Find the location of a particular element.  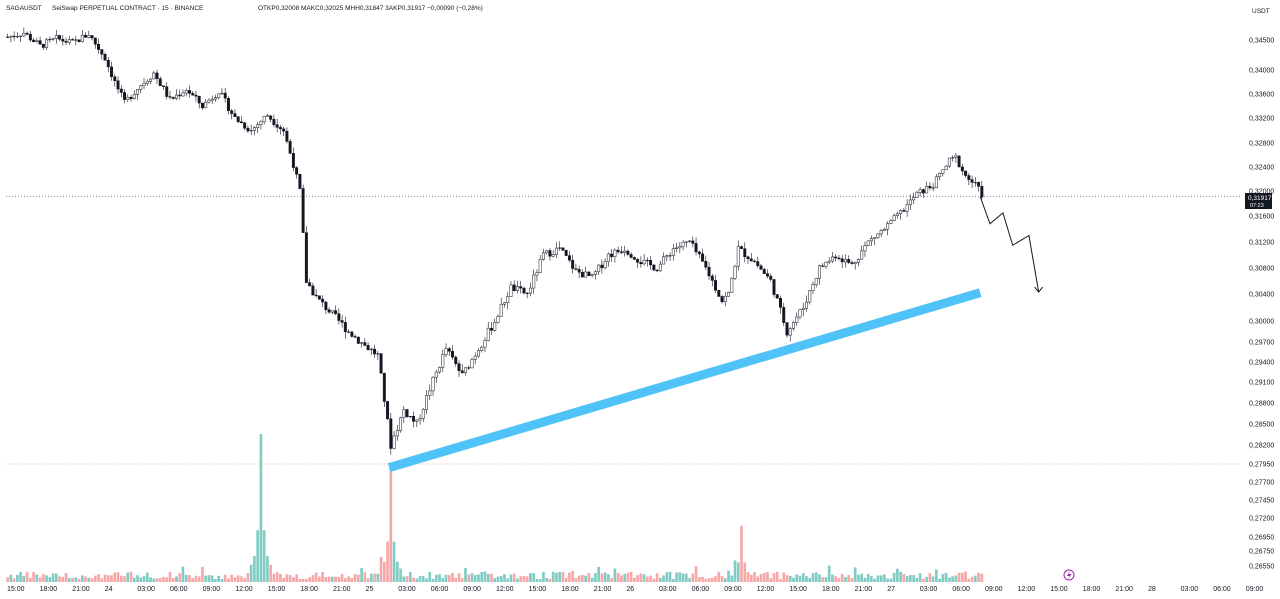

y-tick-label: 0,30400 is located at coordinates (1261, 295).